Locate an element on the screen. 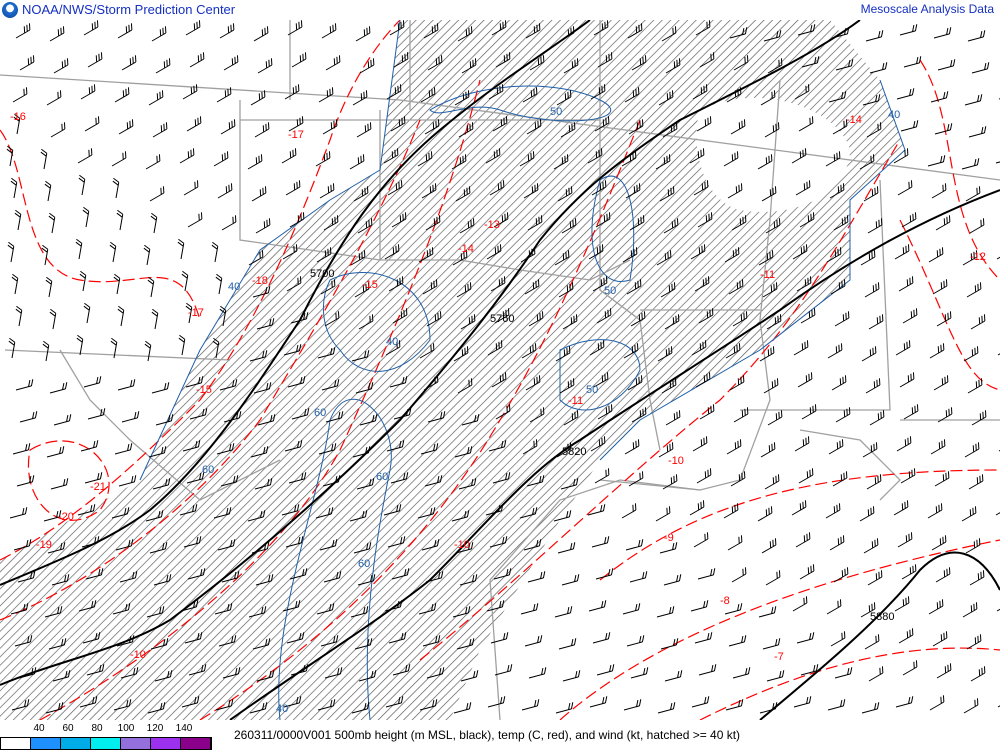 Image resolution: width=1000 pixels, height=750 pixels. legend-swatch is located at coordinates (196, 743).